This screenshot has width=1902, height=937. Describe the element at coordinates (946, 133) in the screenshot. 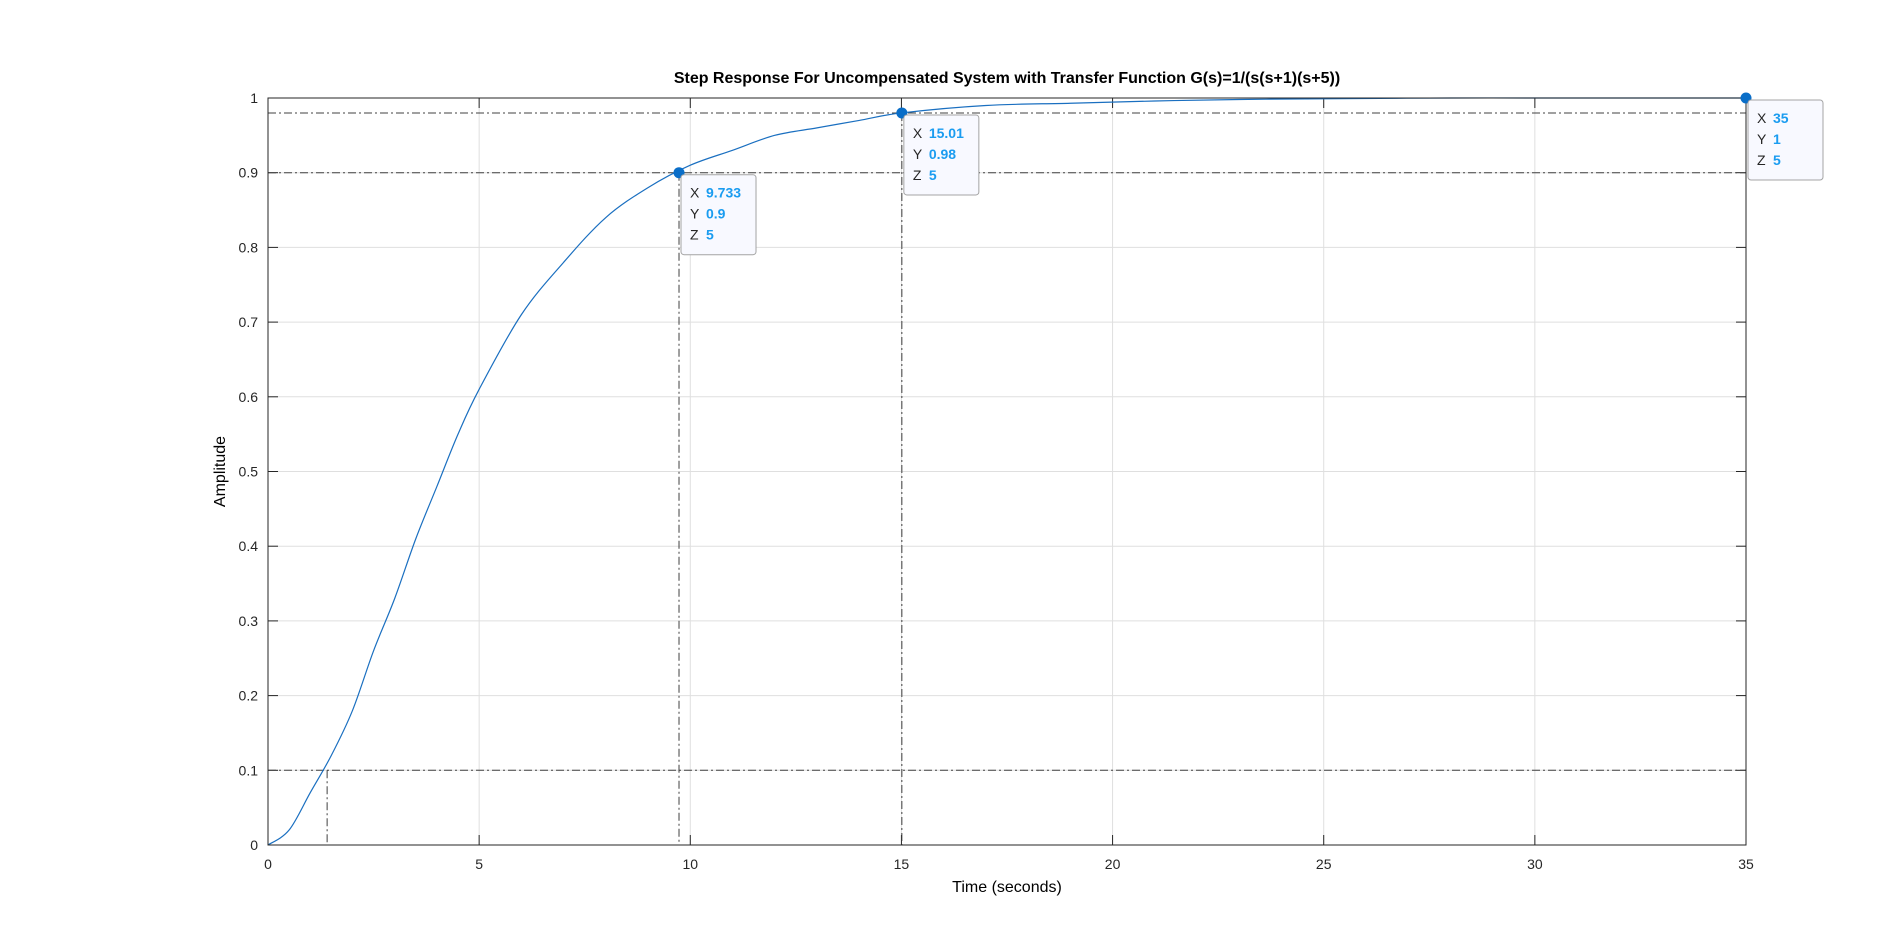

I see `datatip-x-value: 15.01` at that location.